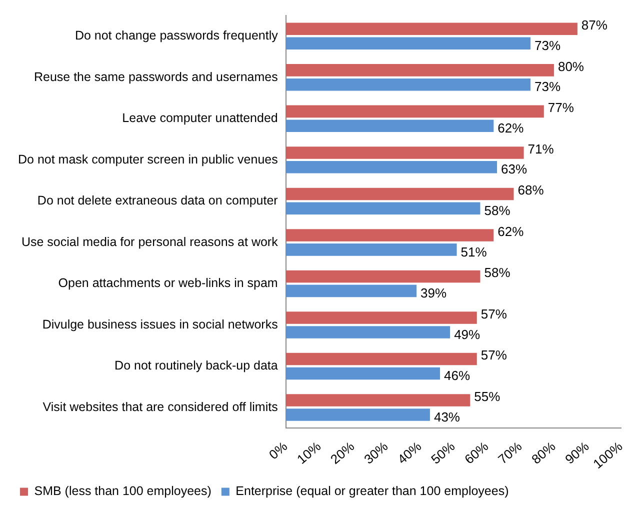  I want to click on legend-label: Enterprise (equal or greater than 100 employees), so click(372, 491).